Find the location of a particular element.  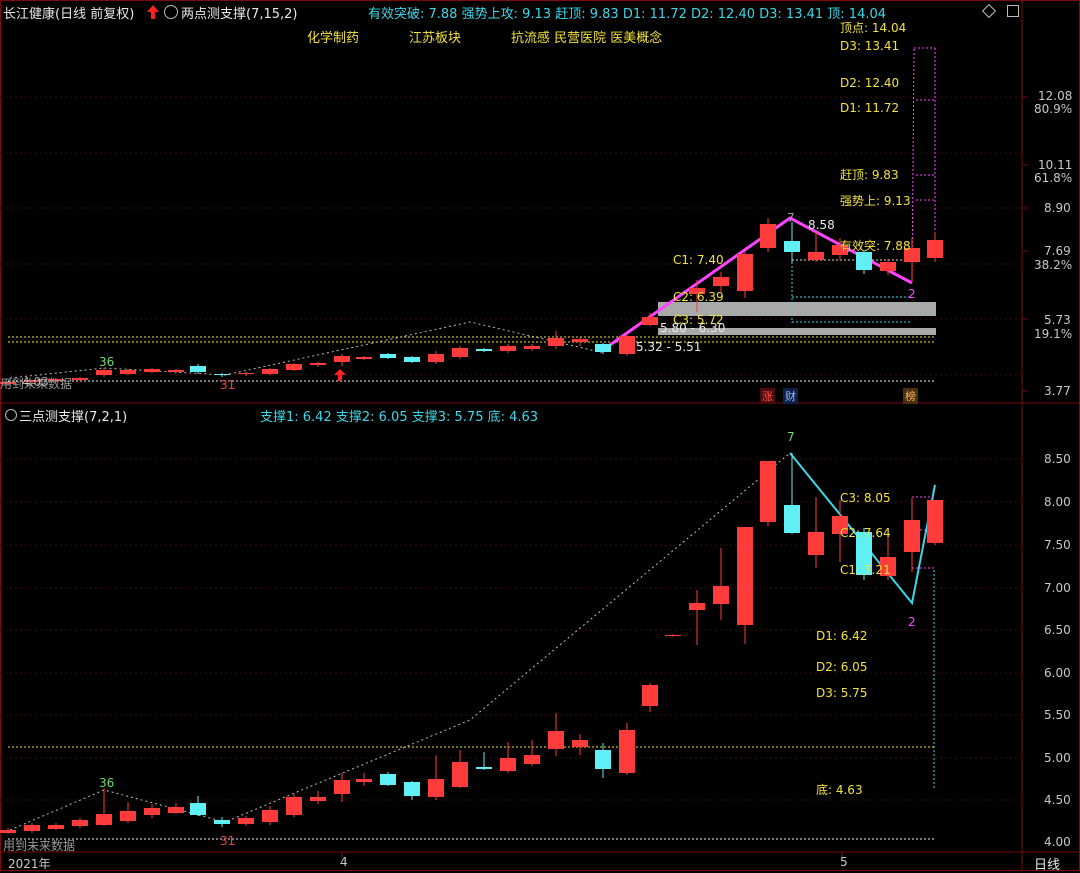

buy-arrow-icon is located at coordinates (340, 375).